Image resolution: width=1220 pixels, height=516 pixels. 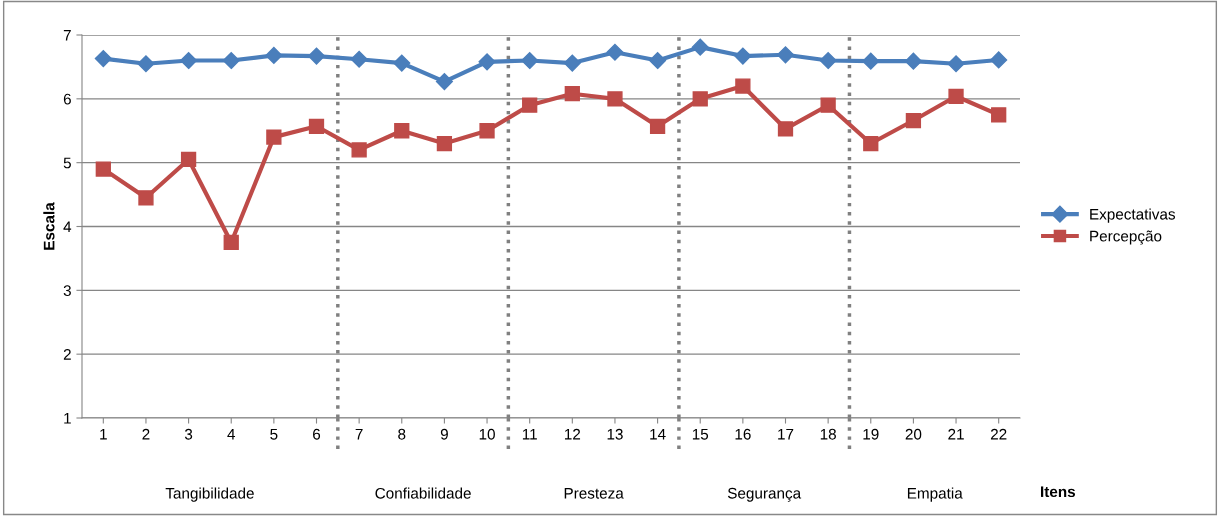 What do you see at coordinates (67, 163) in the screenshot?
I see `y-tick-label: 5` at bounding box center [67, 163].